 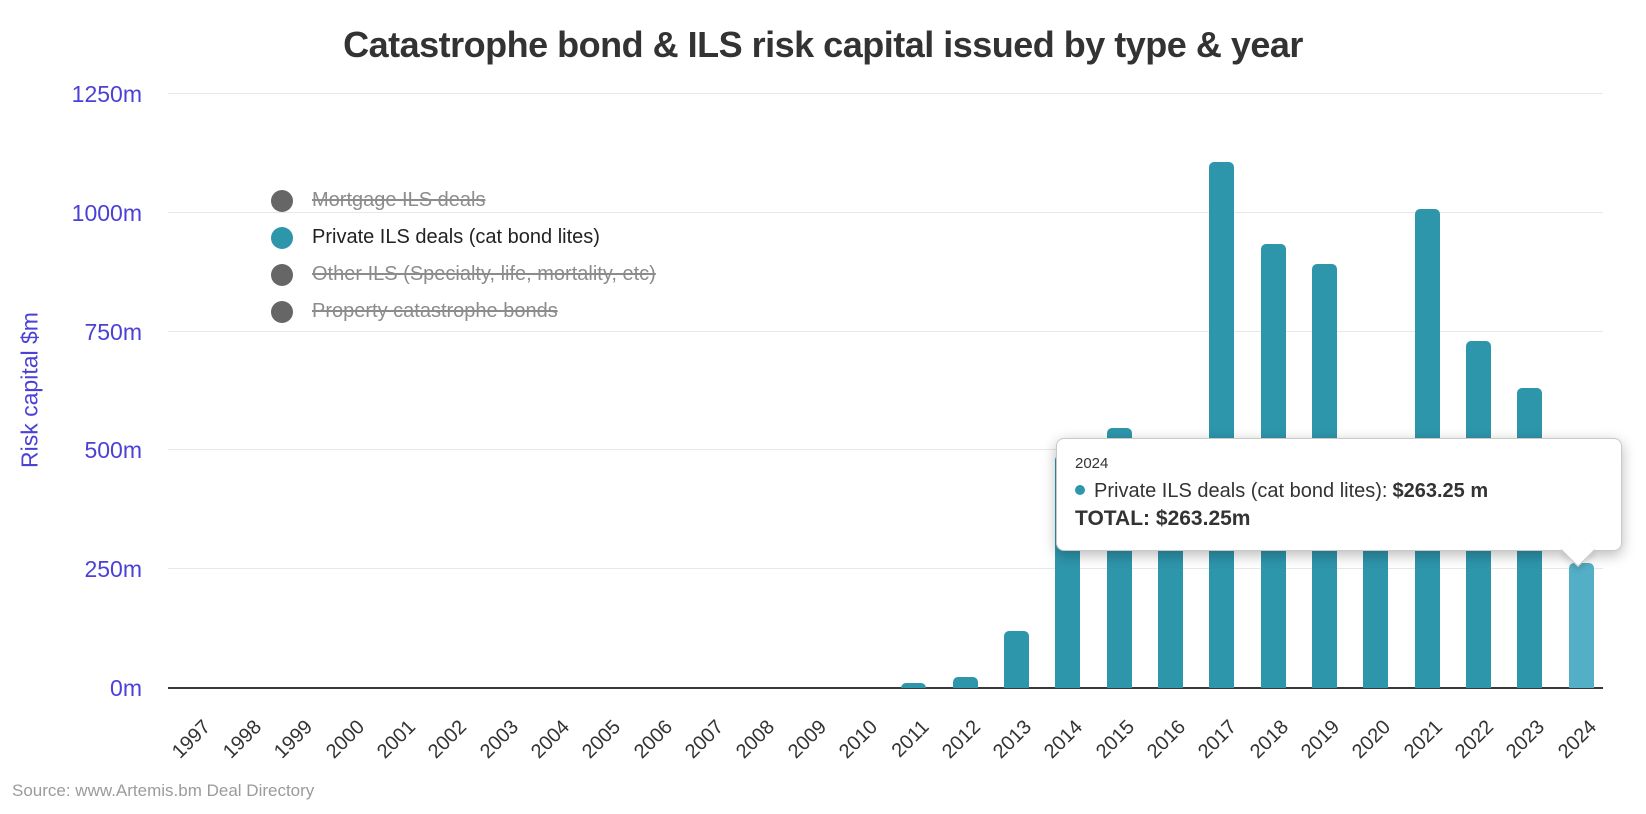 What do you see at coordinates (885, 212) in the screenshot?
I see `gridline-1000m` at bounding box center [885, 212].